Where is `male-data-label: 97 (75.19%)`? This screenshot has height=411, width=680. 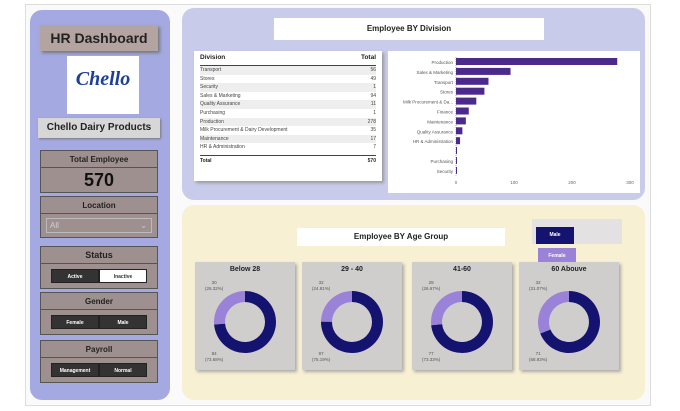
male-data-label: 97 (75.19%) is located at coordinates (321, 357).